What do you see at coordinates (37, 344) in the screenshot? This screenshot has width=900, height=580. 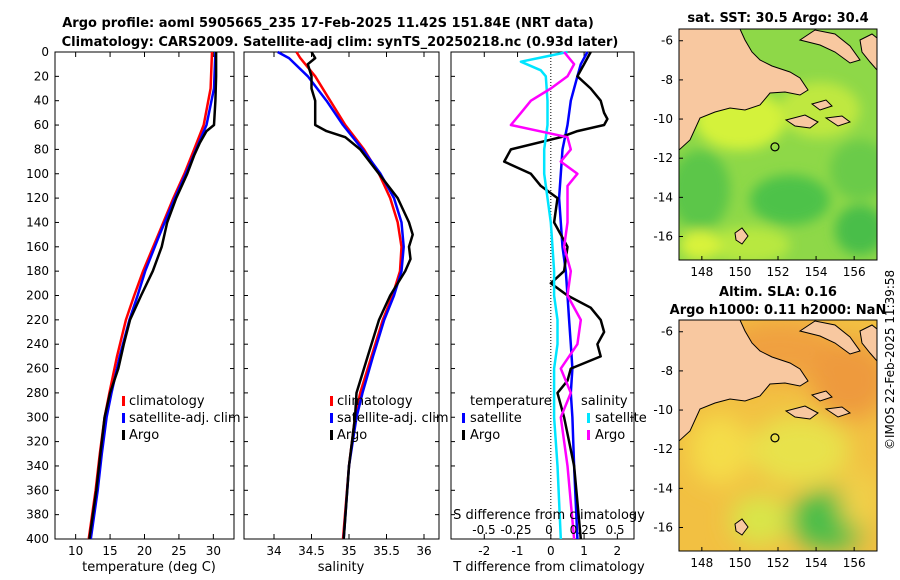 I see `y-tick-label: 240` at bounding box center [37, 344].